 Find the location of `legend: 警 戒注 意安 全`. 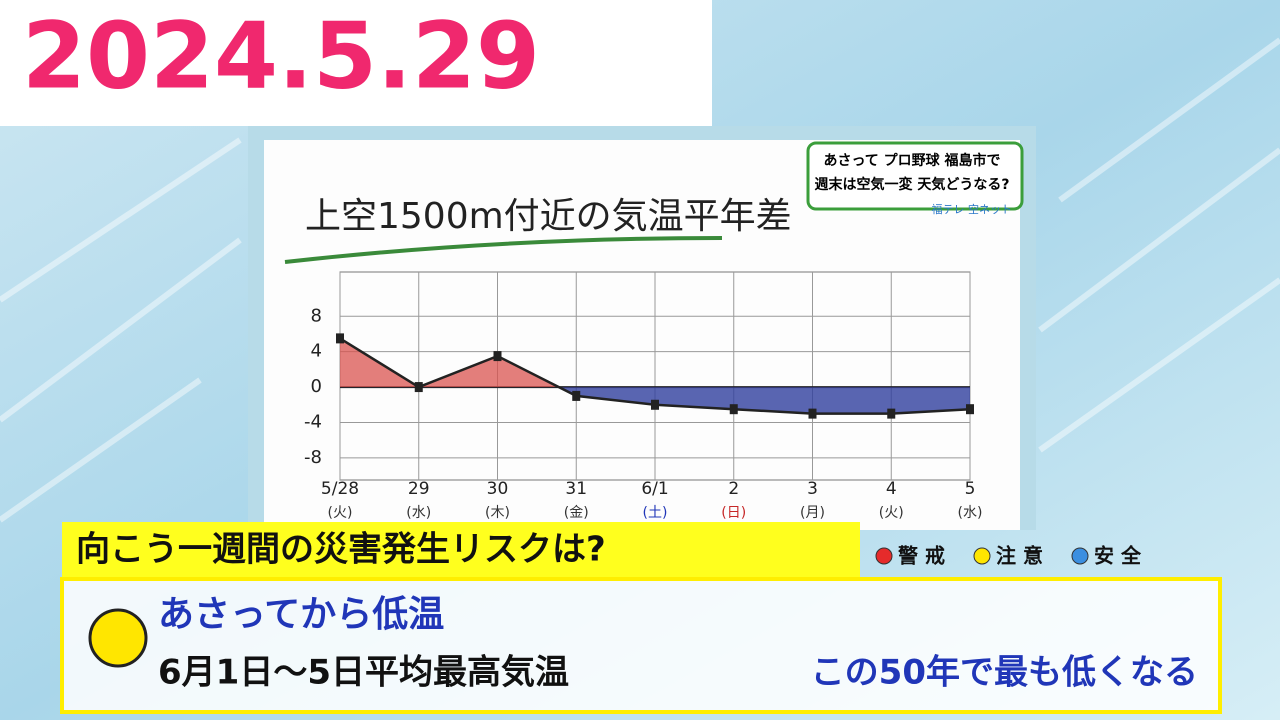

legend: 警 戒注 意安 全 is located at coordinates (1008, 556).